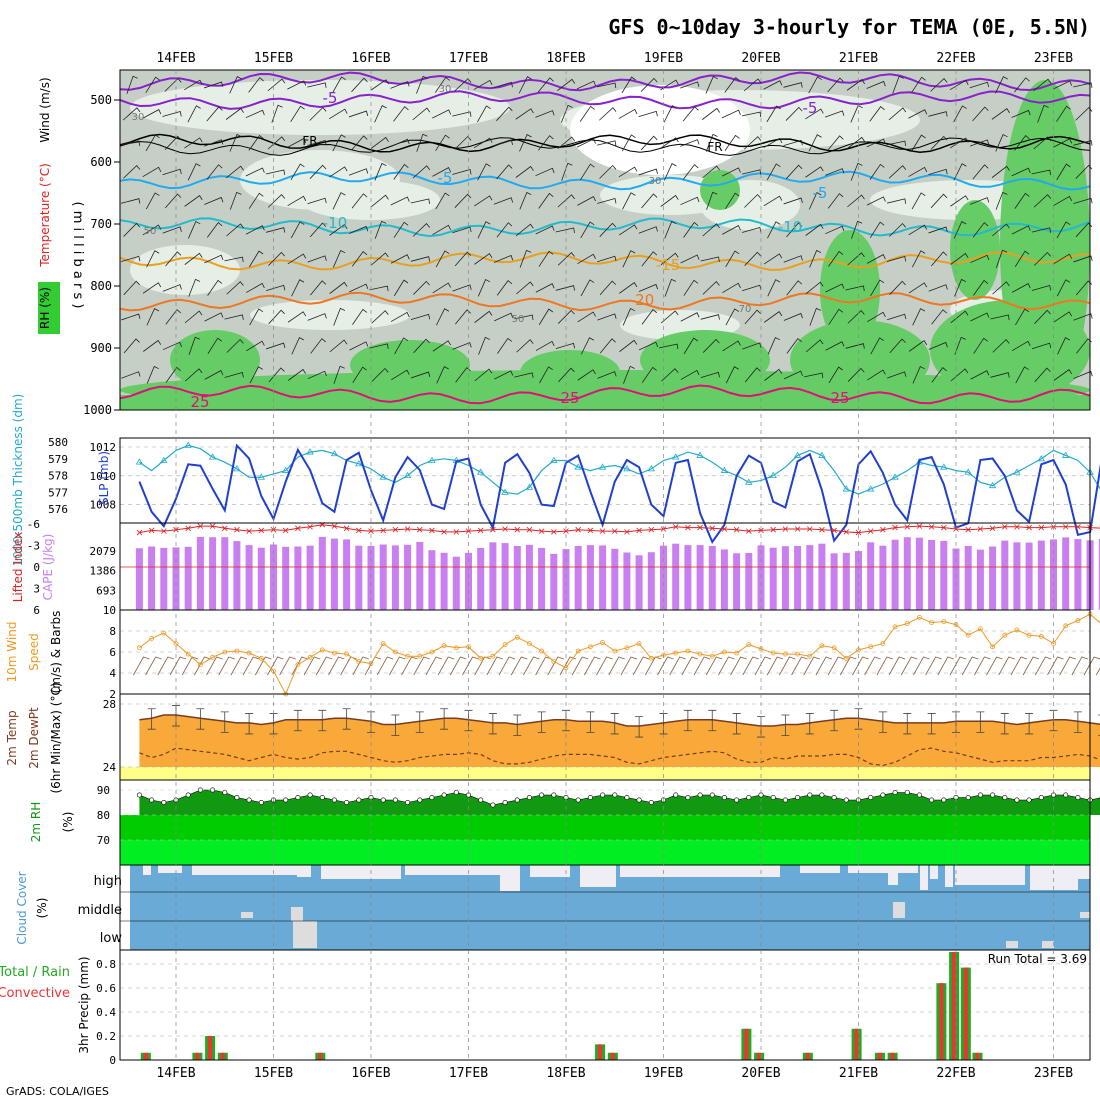 This screenshot has width=1100, height=1100. I want to click on precip-convective-bar, so click(612, 1056).